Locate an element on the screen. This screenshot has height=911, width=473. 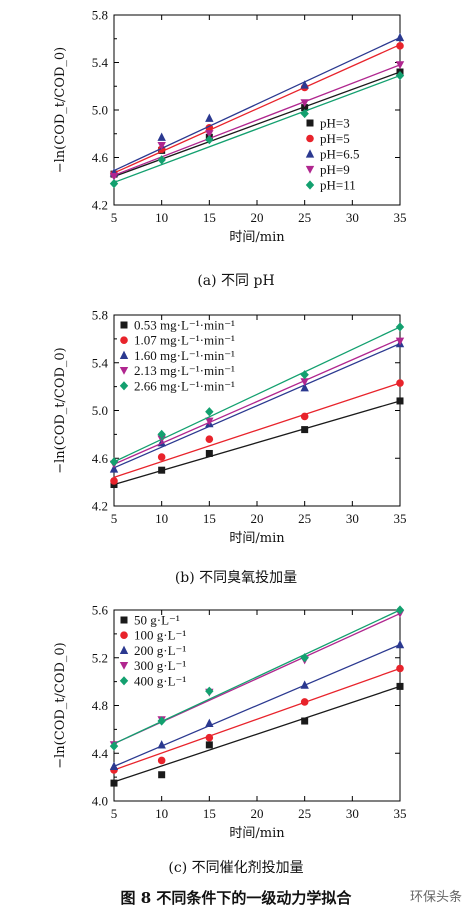
y-tick-label: 5.2 is located at coordinates (100, 657).